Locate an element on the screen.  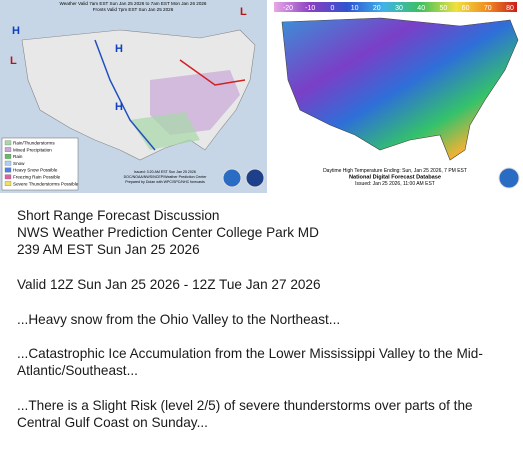
scale-labels: -20 -10 0 10 20 30 40 50 60 70 80 is located at coordinates (398, 8).